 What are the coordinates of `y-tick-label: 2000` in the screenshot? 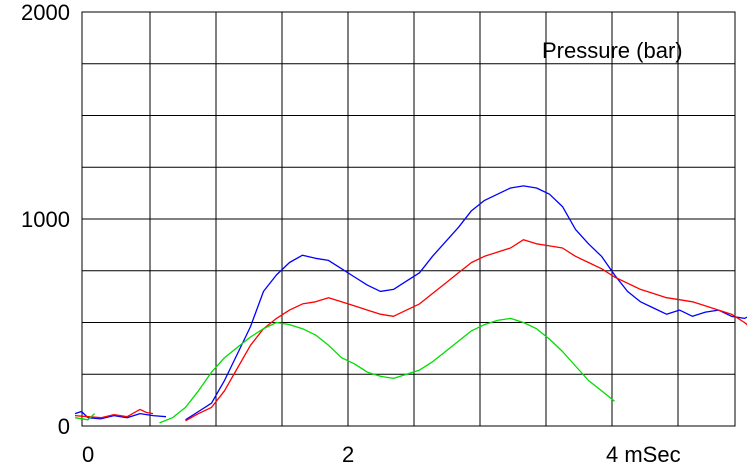 It's located at (45, 12).